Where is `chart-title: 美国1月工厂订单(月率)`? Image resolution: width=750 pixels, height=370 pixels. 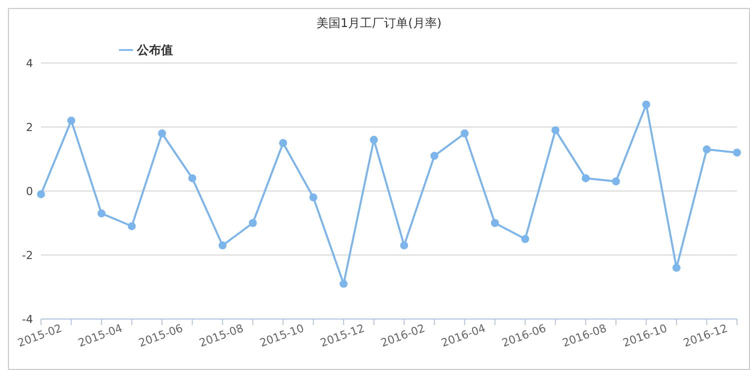
chart-title: 美国1月工厂订单(月率) is located at coordinates (379, 23).